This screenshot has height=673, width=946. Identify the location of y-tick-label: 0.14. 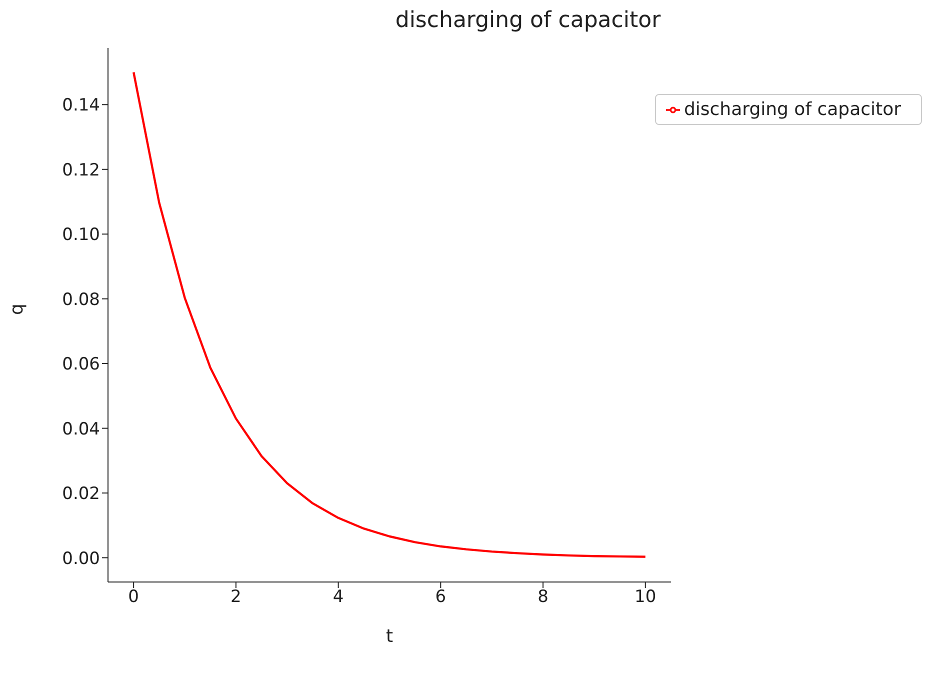
(81, 106).